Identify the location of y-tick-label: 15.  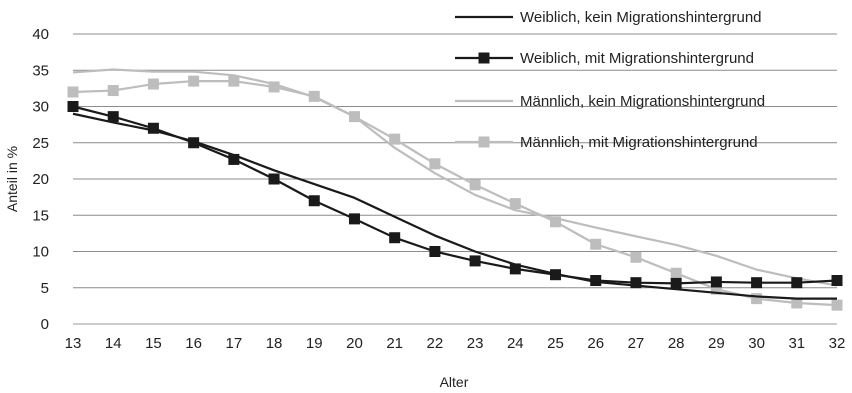
(40, 215).